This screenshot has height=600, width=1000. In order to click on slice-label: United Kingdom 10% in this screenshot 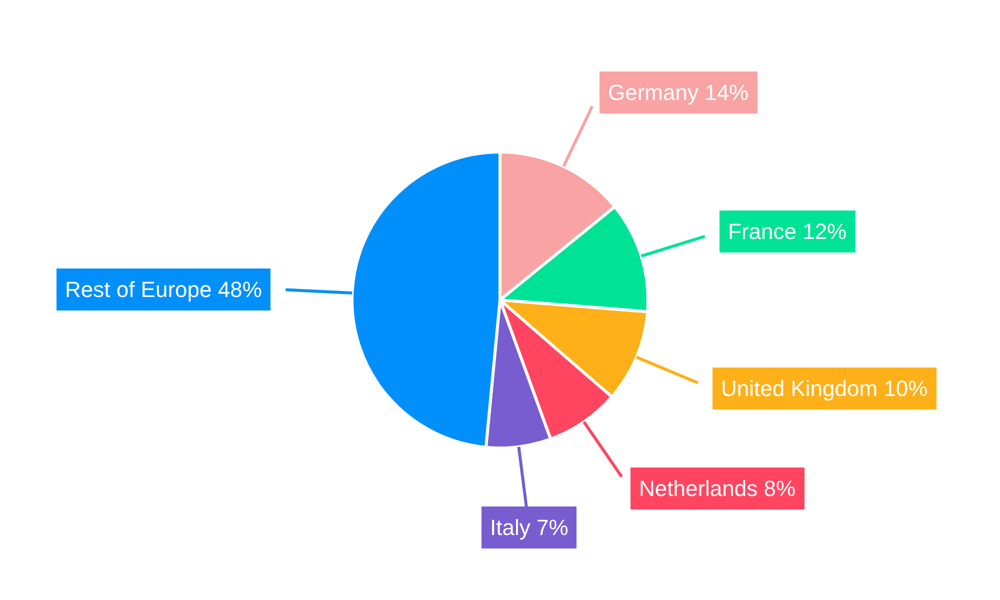, I will do `click(824, 388)`.